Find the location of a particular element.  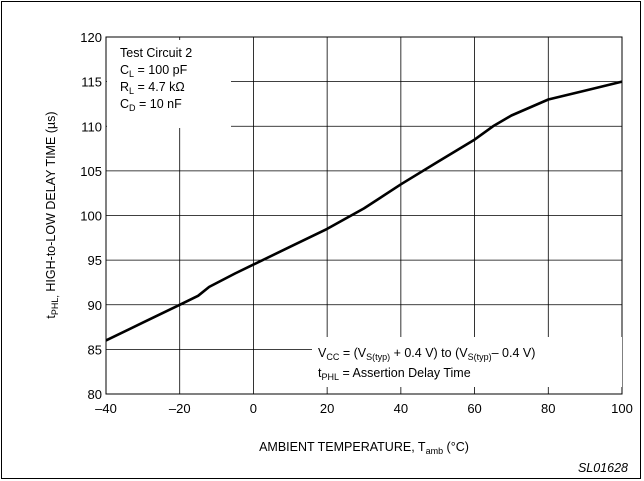

y-tick-label: 115 is located at coordinates (91, 82).